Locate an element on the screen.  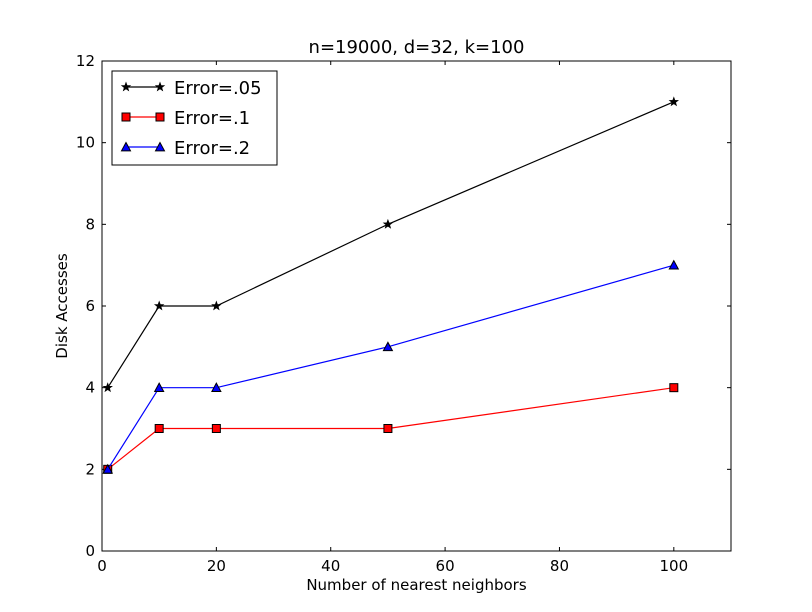
x-tick-label: 0 is located at coordinates (102, 566).